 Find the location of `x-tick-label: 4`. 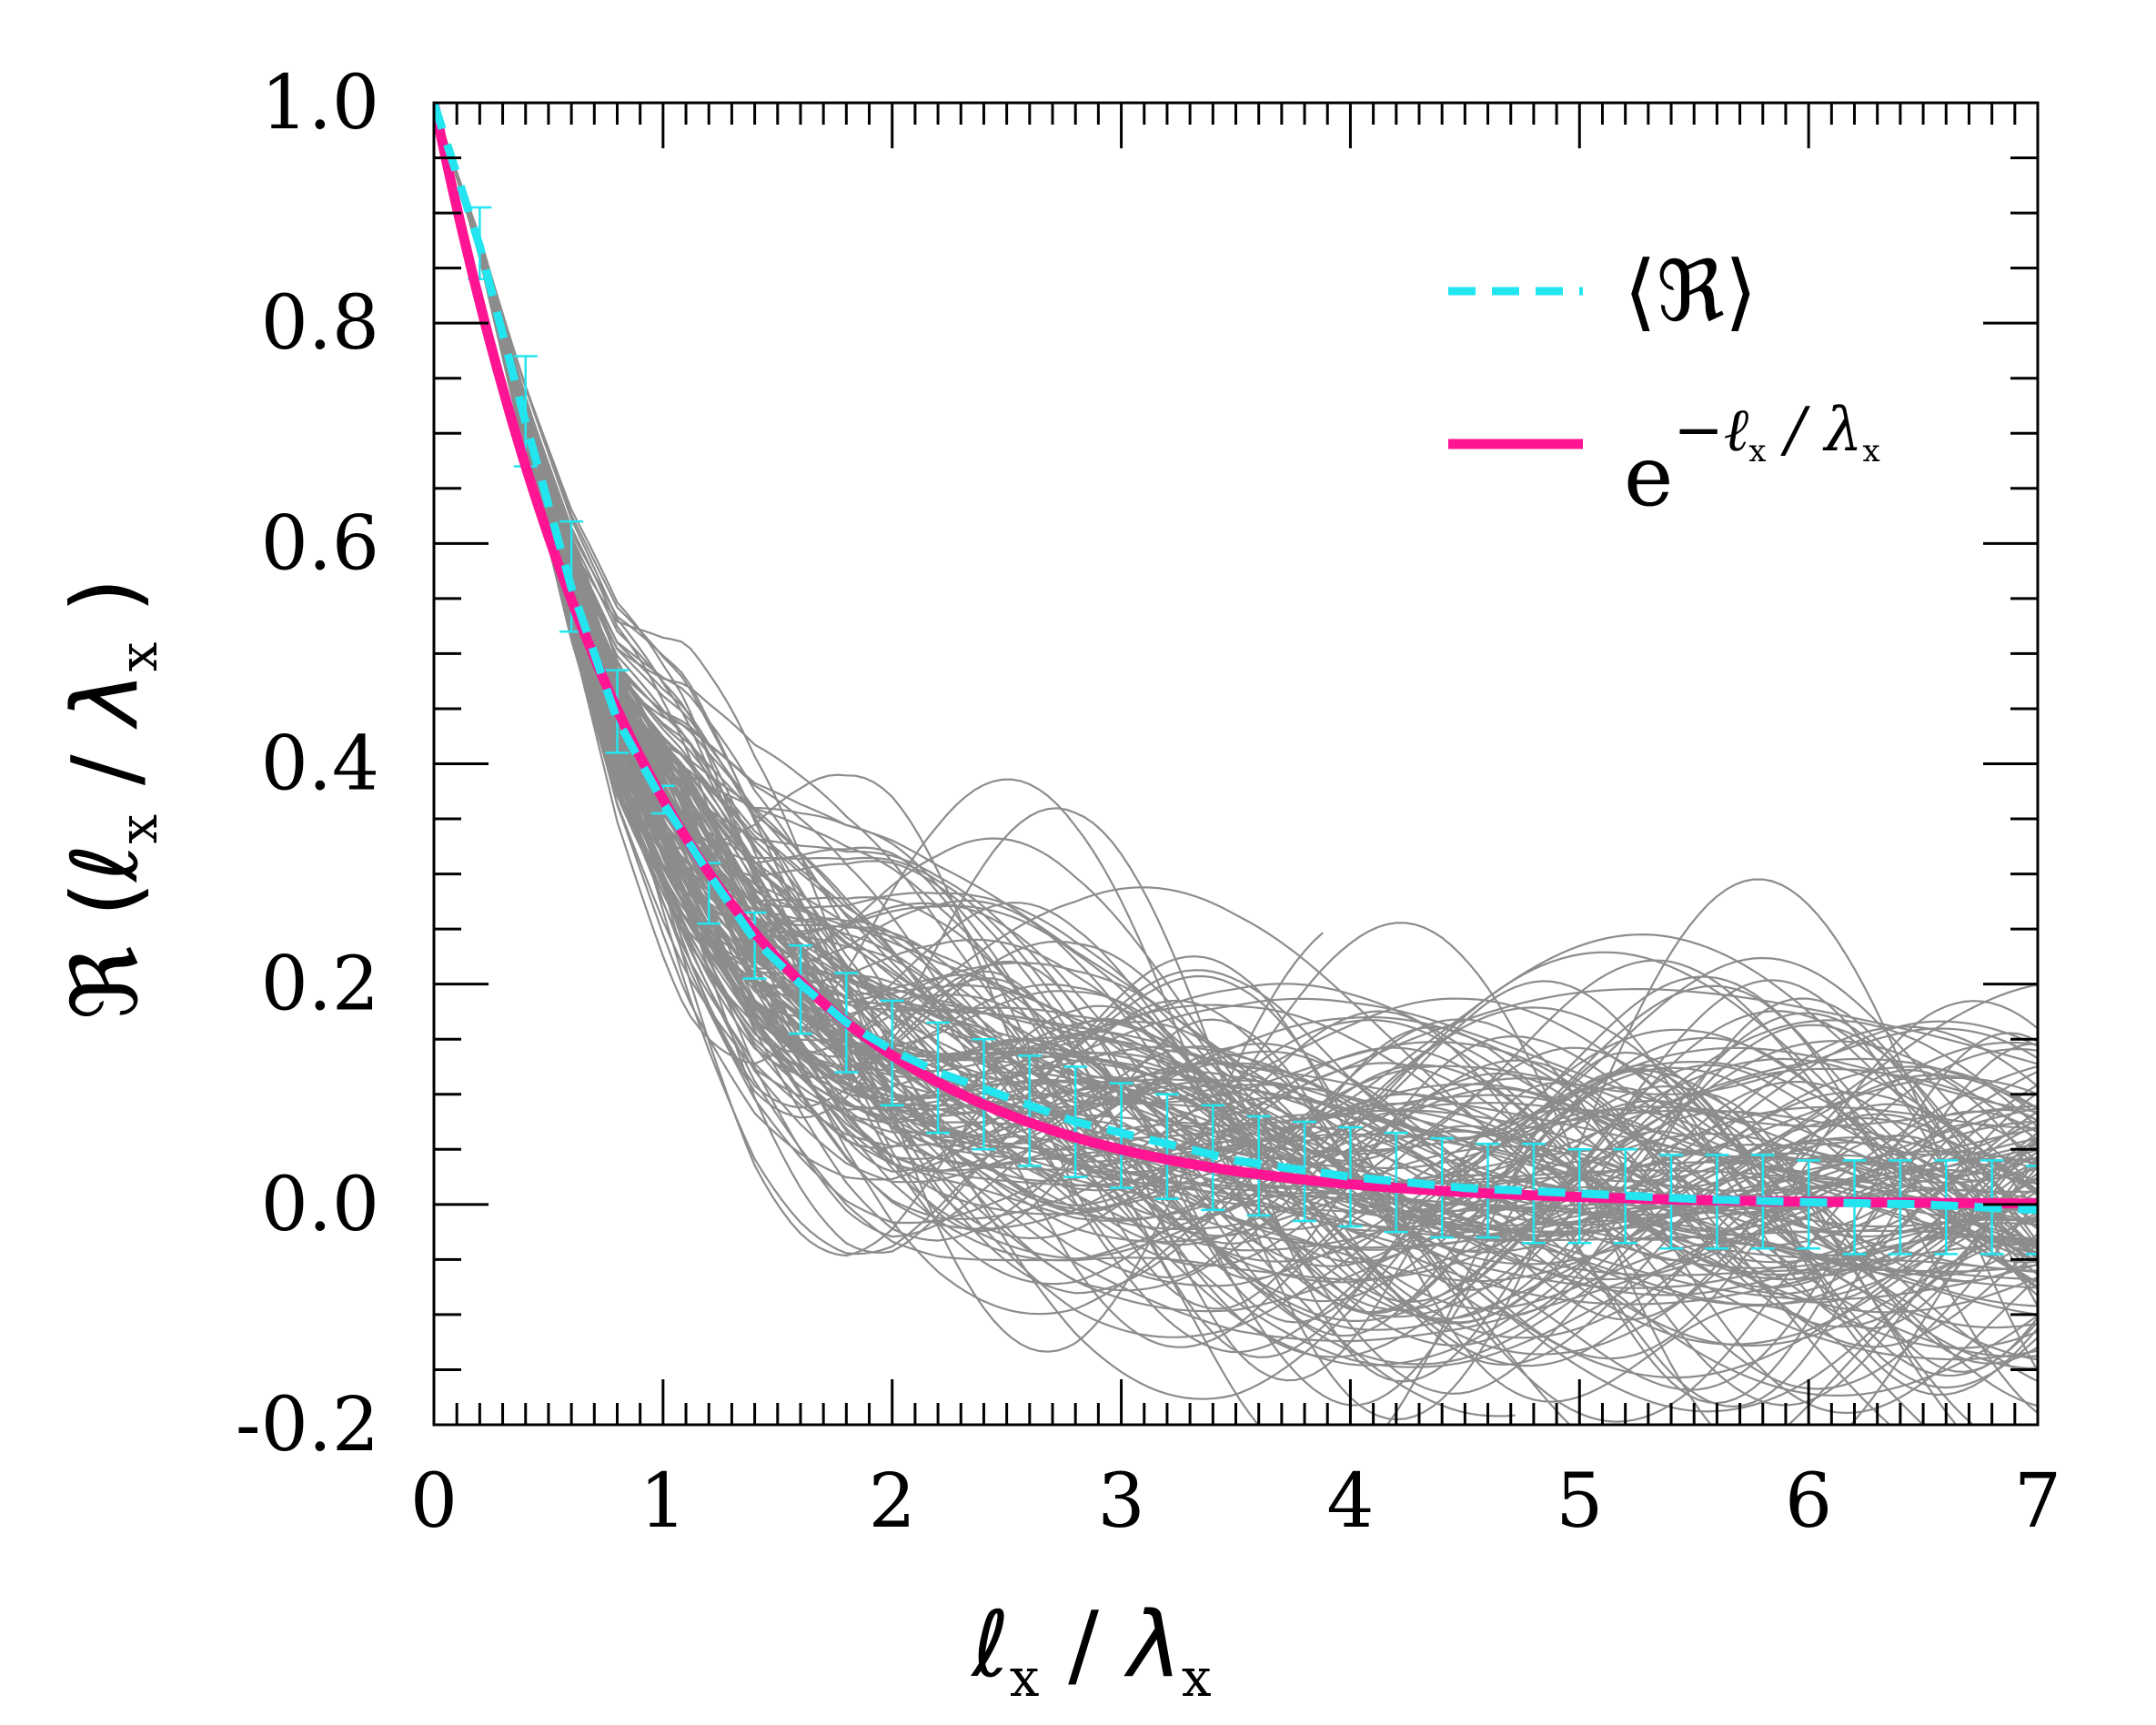

x-tick-label: 4 is located at coordinates (1350, 1501).